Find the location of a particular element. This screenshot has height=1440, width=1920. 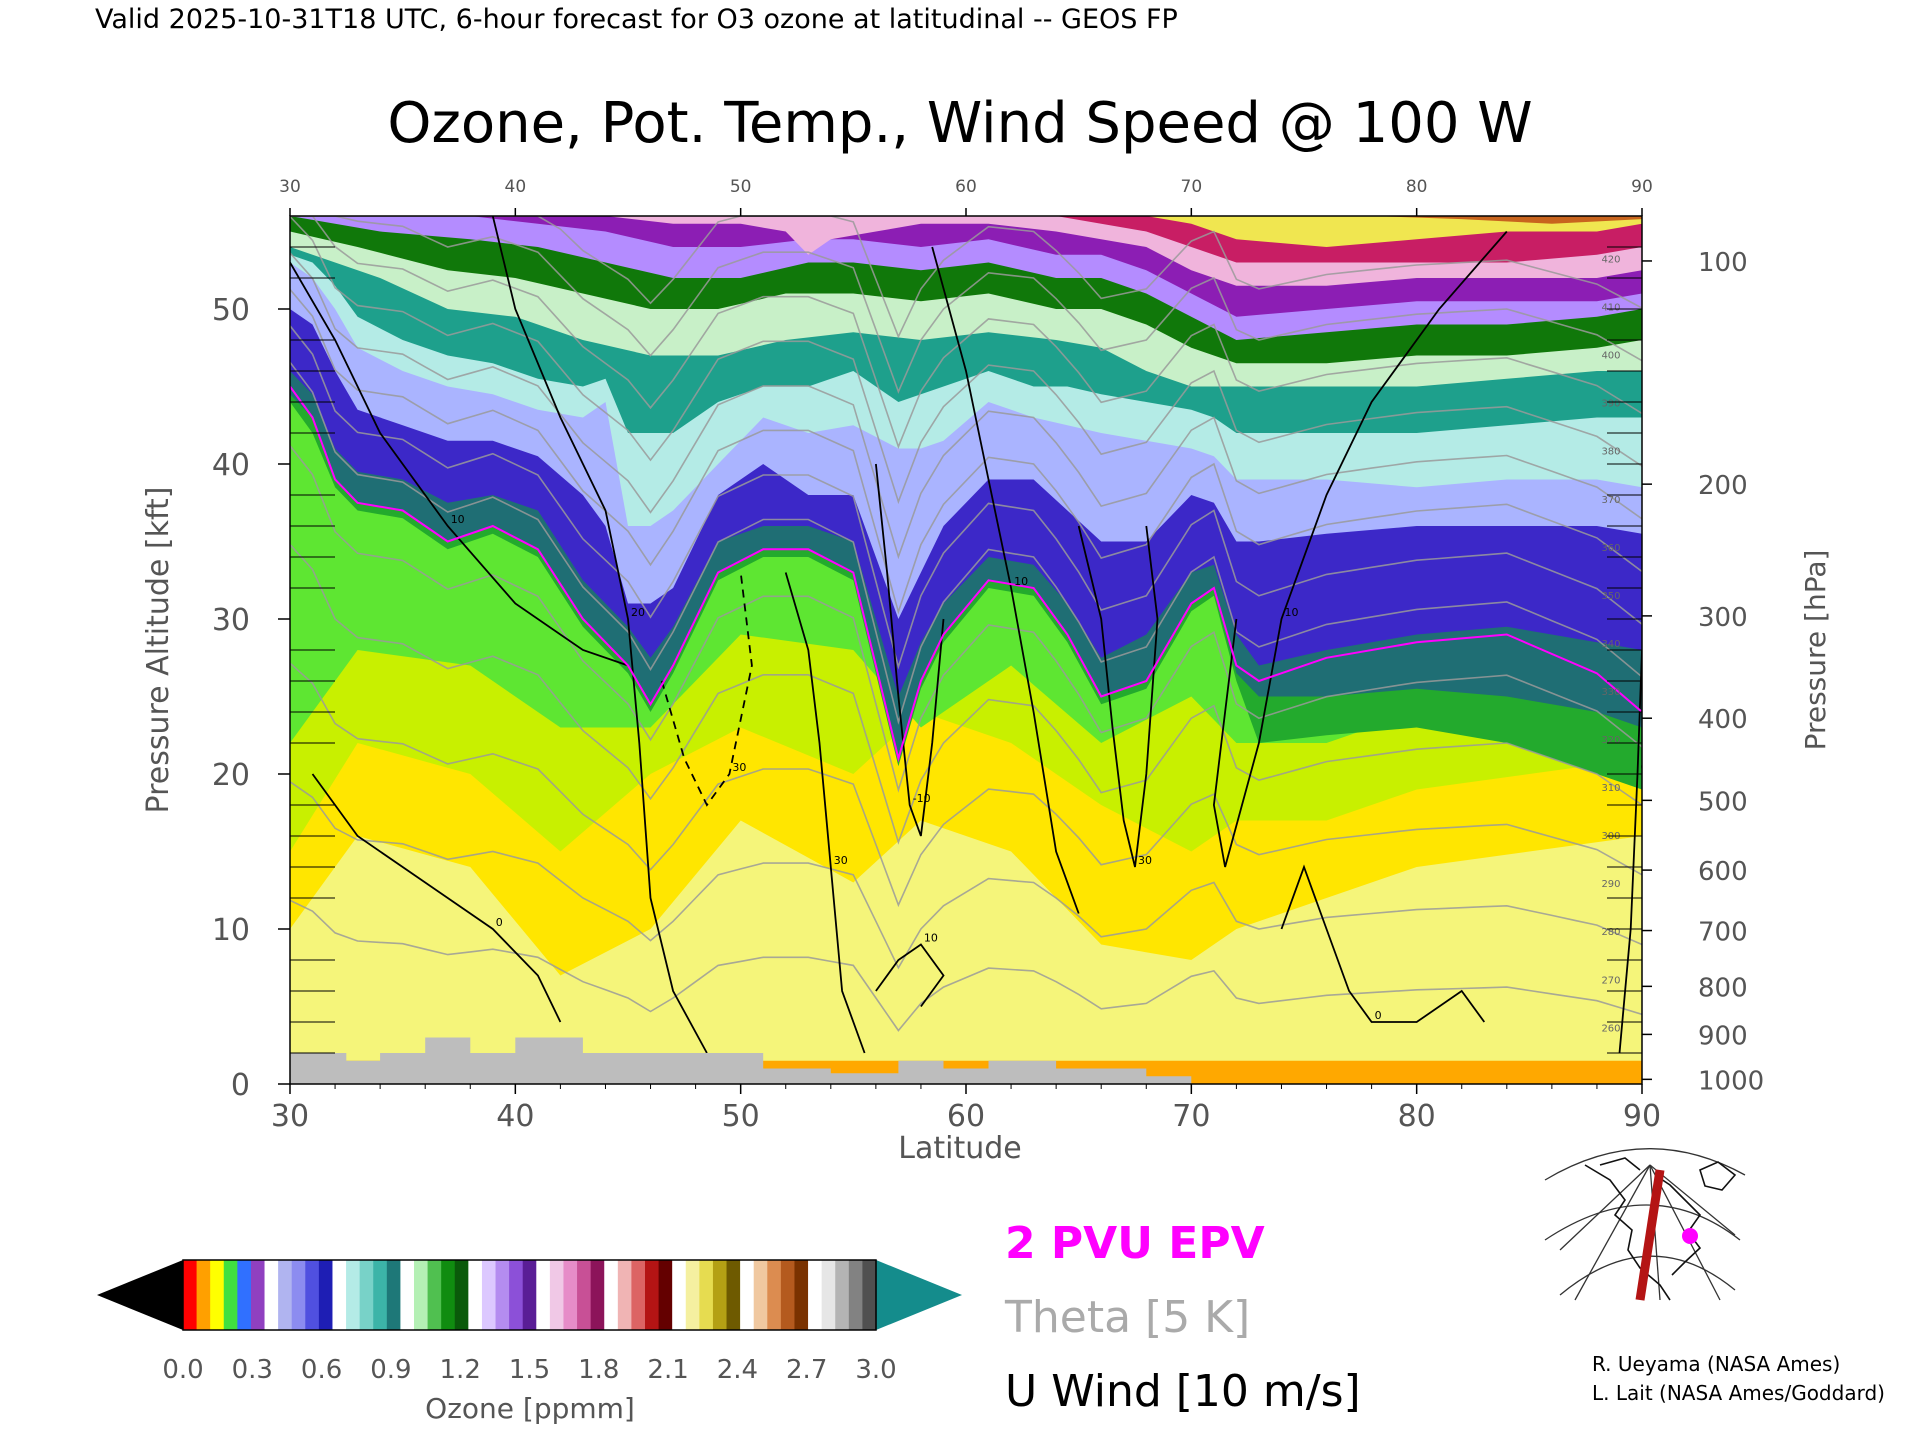

credit-line-1: R. Ueyama (NASA Ames) is located at coordinates (1716, 1364).